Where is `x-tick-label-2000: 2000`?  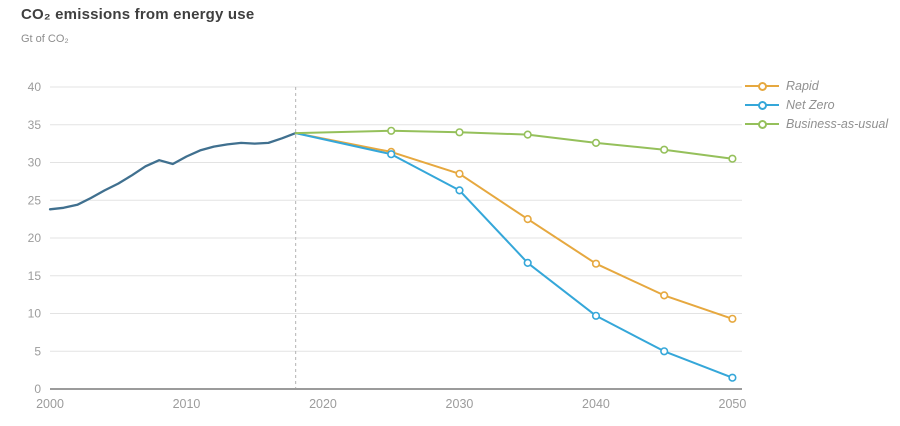
x-tick-label-2000: 2000 is located at coordinates (50, 404).